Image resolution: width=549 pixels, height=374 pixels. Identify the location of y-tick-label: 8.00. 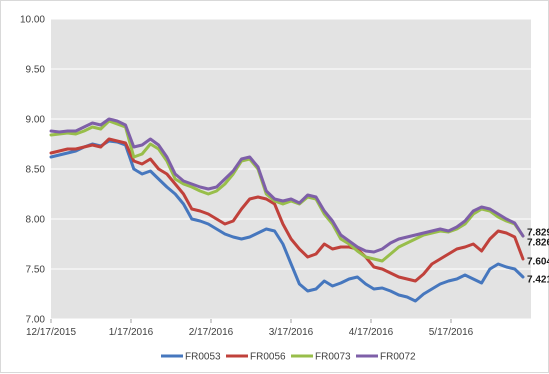
(36, 220).